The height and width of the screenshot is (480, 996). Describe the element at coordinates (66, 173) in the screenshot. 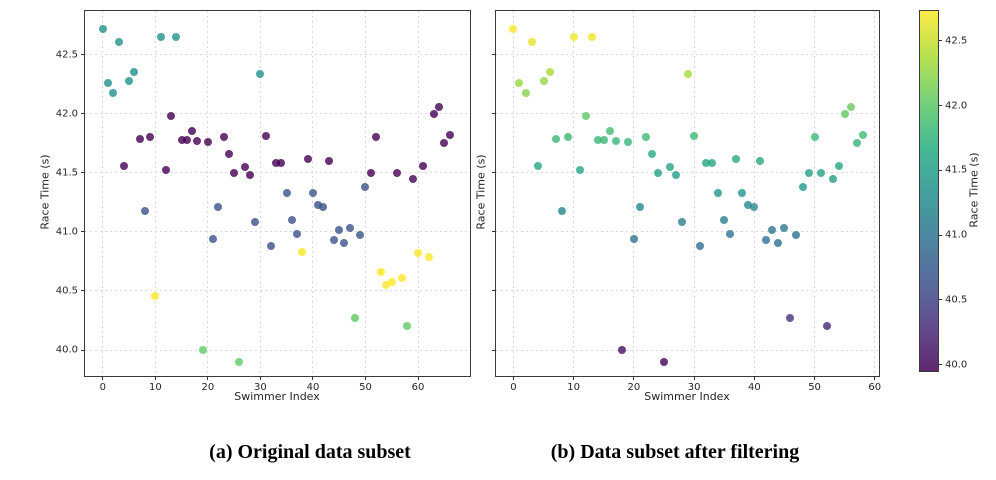

I see `y-tick-label: 41.5` at that location.